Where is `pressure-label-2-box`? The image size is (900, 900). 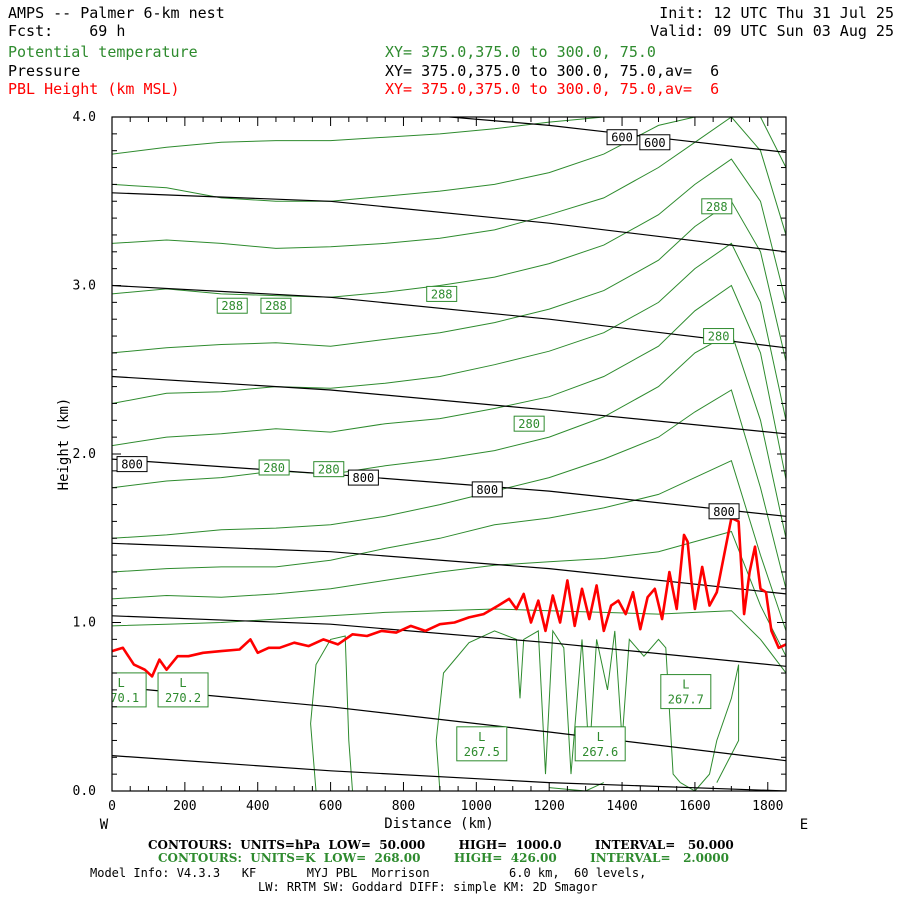
pressure-label-2-box is located at coordinates (487, 489).